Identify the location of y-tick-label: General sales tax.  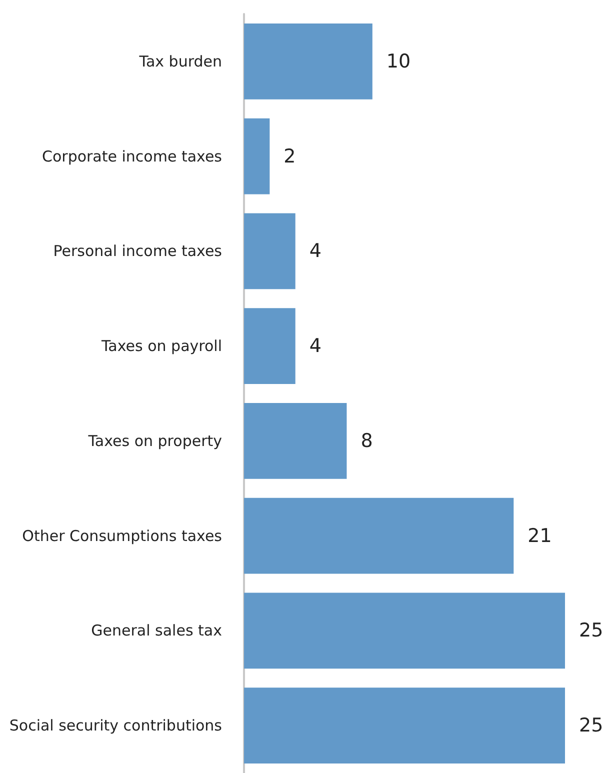
(156, 631).